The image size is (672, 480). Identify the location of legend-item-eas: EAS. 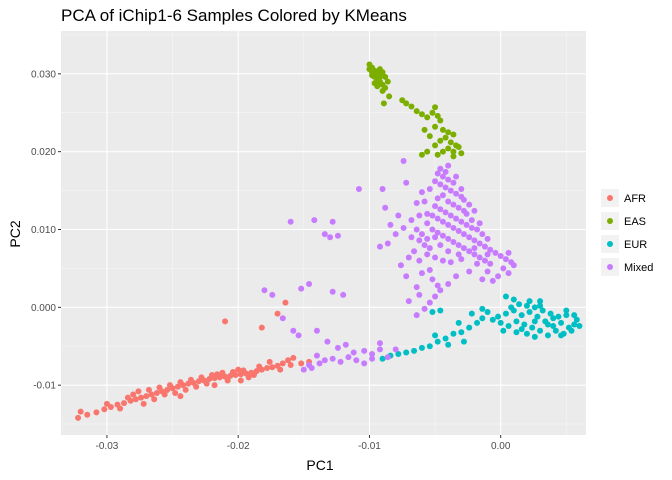
(623, 221).